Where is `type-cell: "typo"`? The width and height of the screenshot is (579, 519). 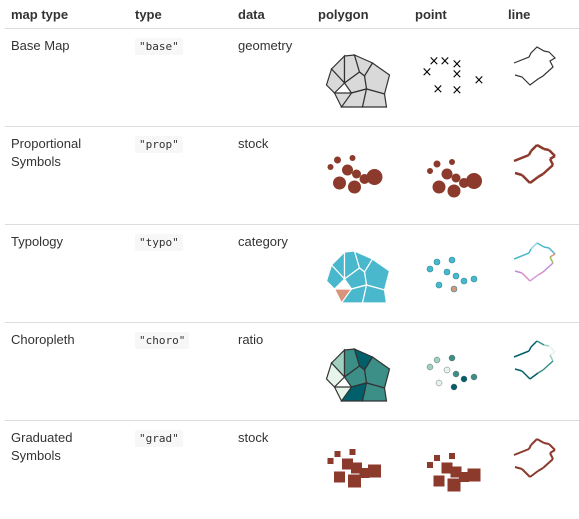 type-cell: "typo" is located at coordinates (180, 273).